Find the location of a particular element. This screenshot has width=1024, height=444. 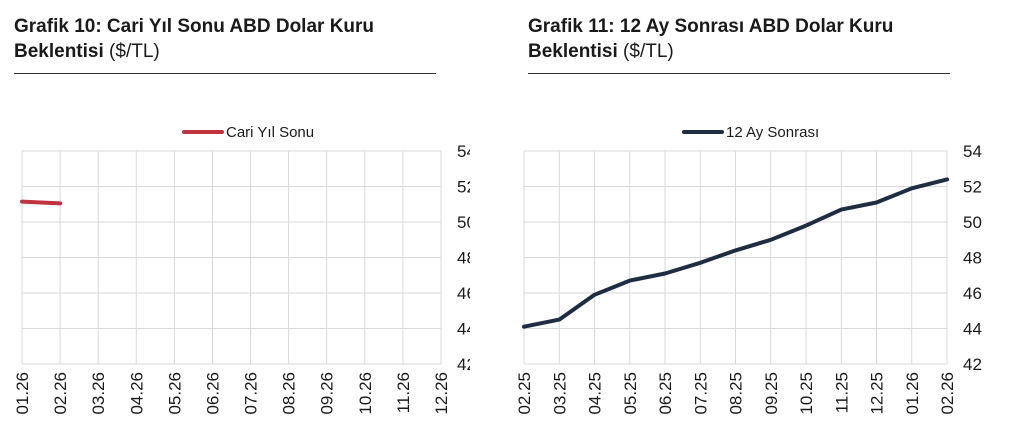

x-tick-label: 03.26 is located at coordinates (98, 393).